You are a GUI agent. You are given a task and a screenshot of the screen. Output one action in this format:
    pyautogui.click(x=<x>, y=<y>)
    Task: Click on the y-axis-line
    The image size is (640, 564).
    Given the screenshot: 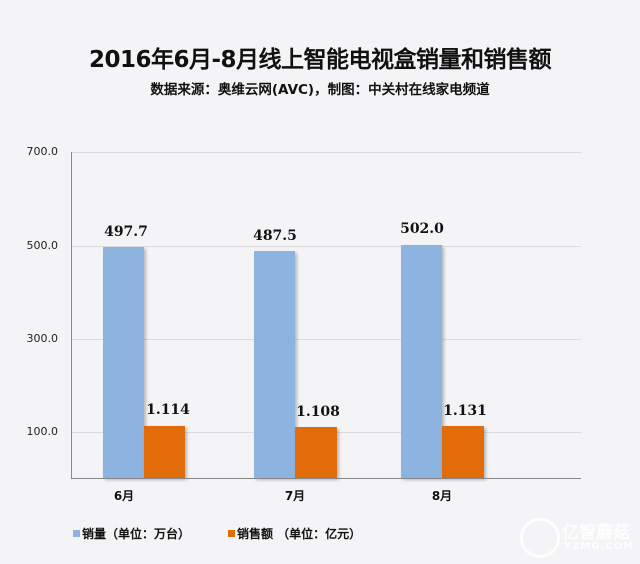 What is the action you would take?
    pyautogui.click(x=71, y=315)
    